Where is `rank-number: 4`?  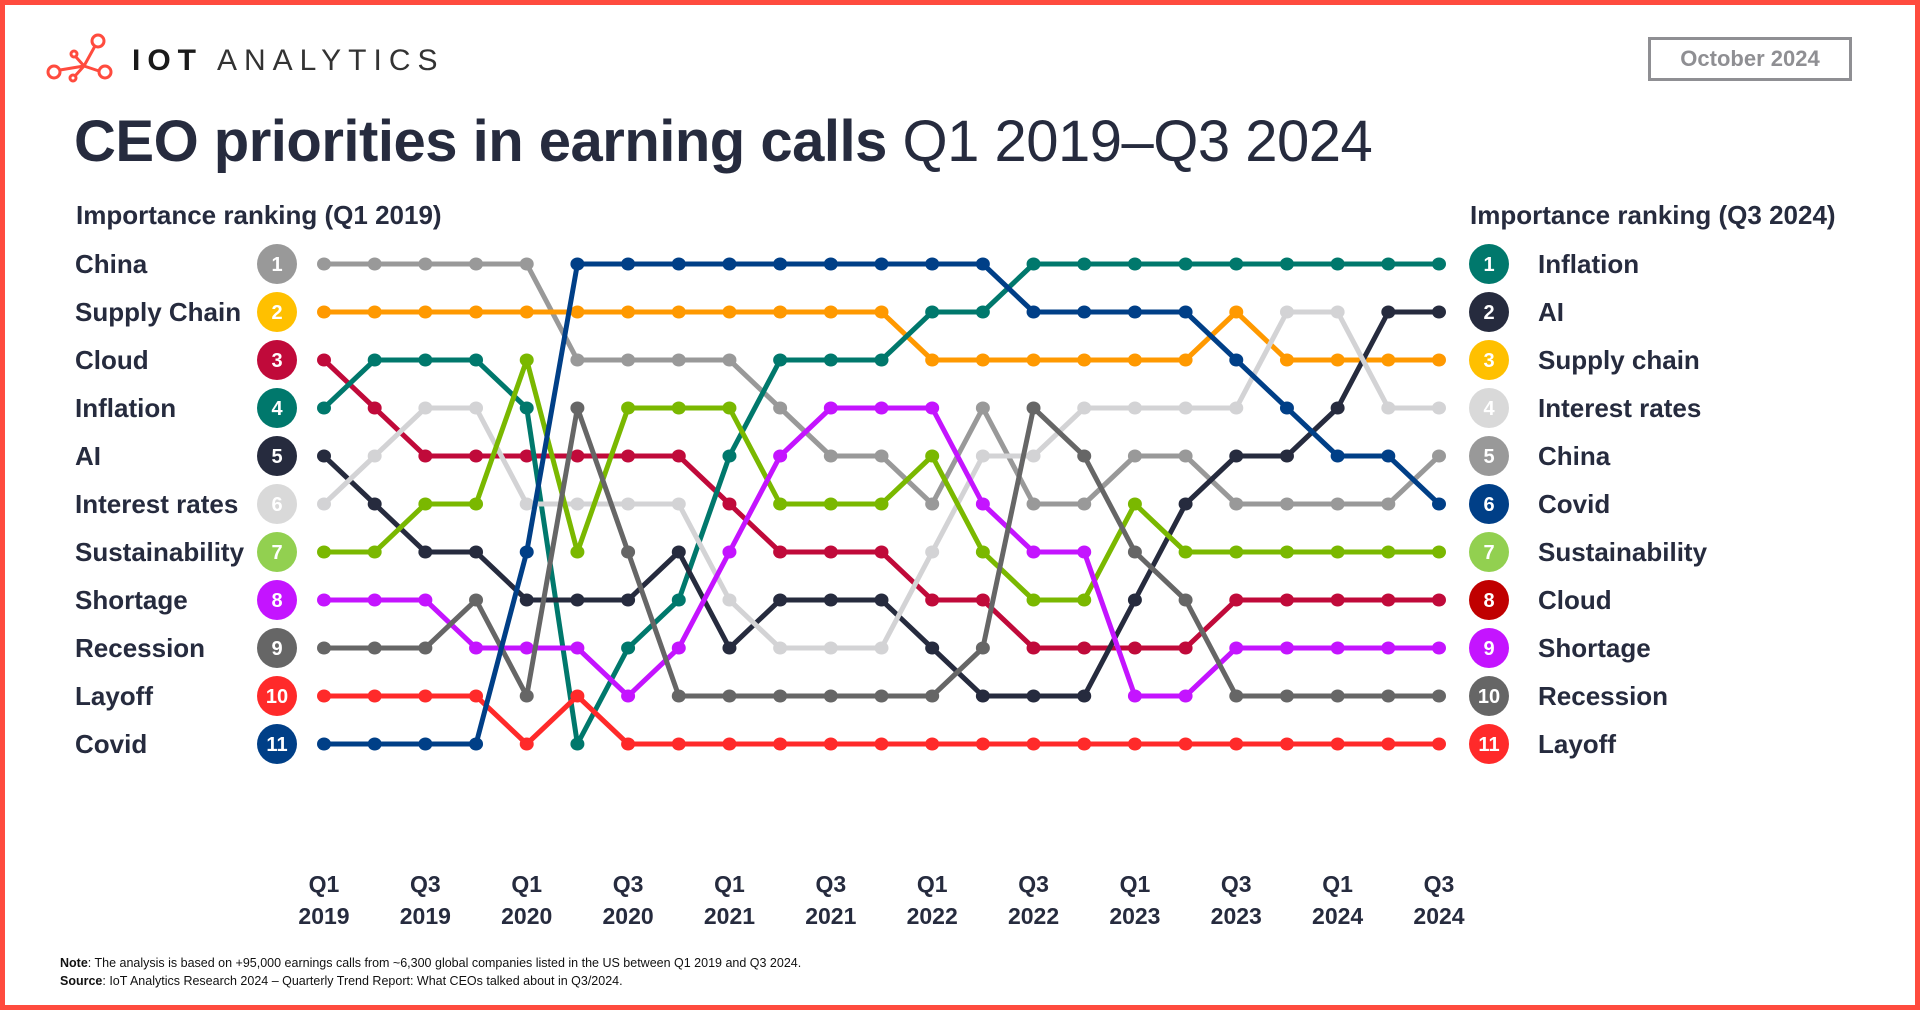
rank-number: 4 is located at coordinates (1489, 409).